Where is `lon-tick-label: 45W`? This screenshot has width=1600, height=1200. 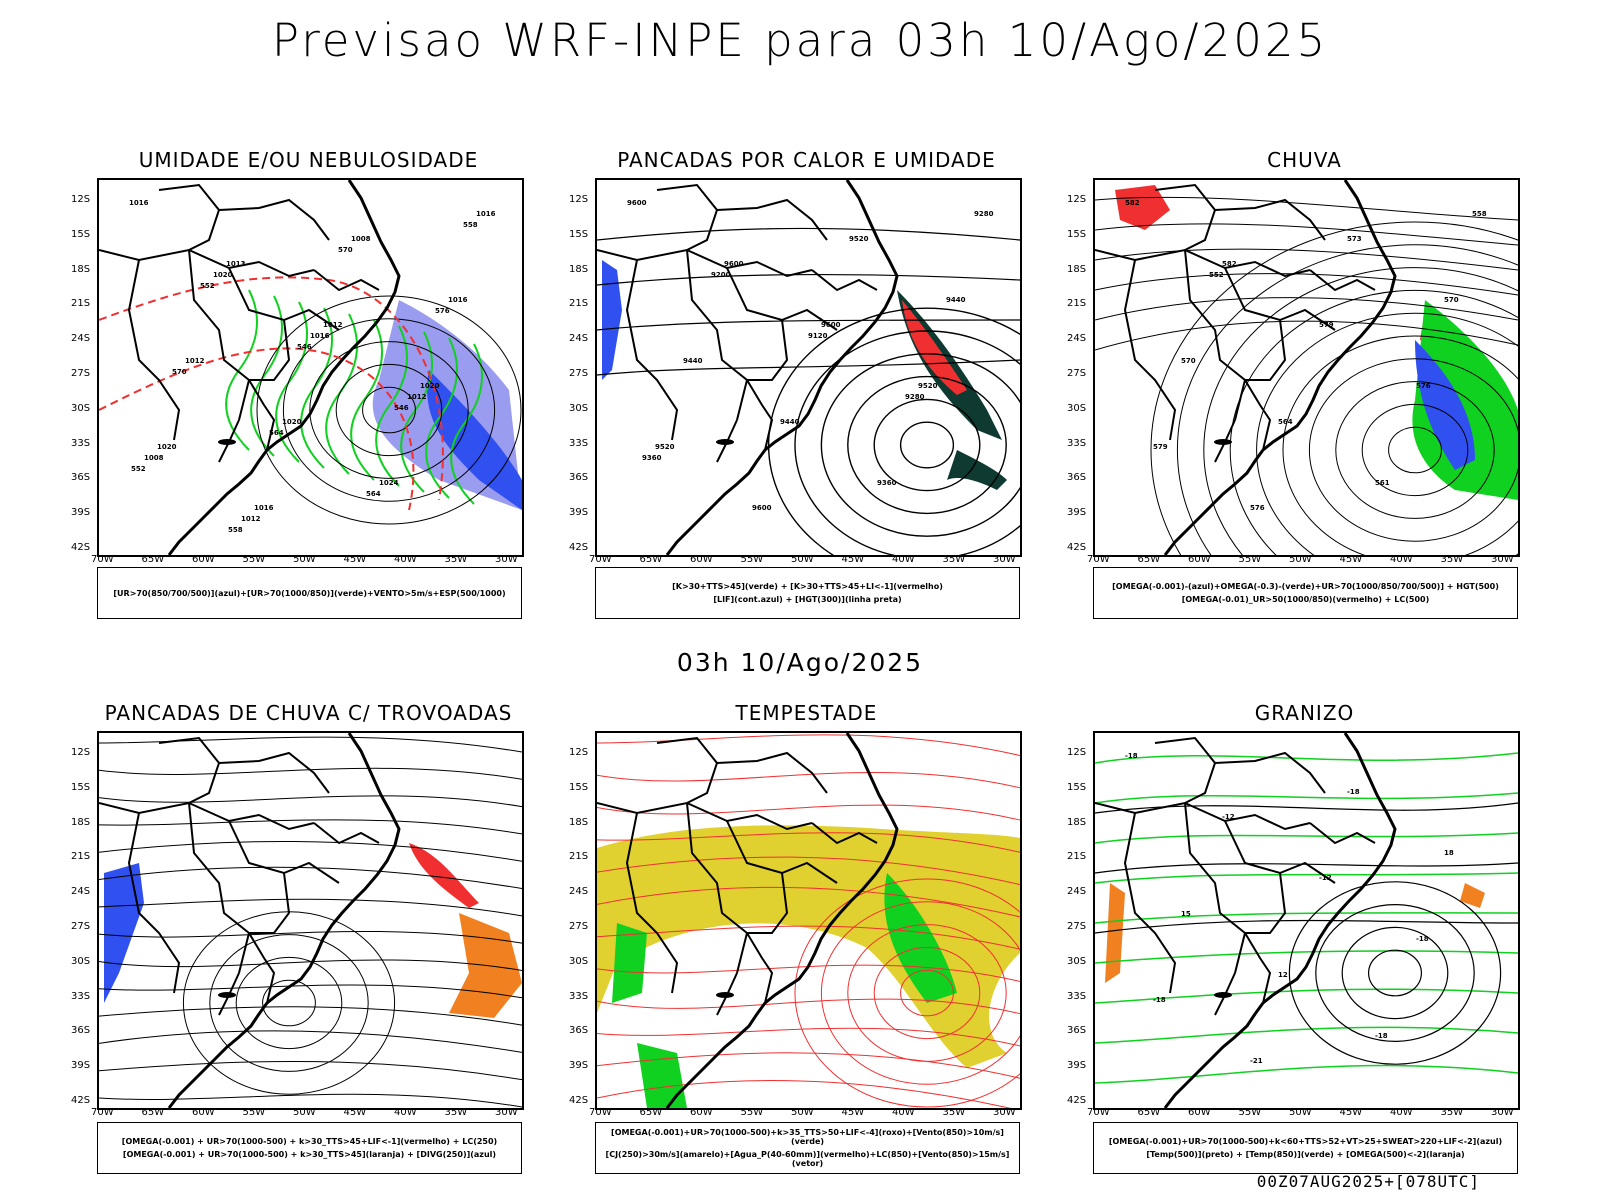
lon-tick-label: 45W is located at coordinates (853, 1112).